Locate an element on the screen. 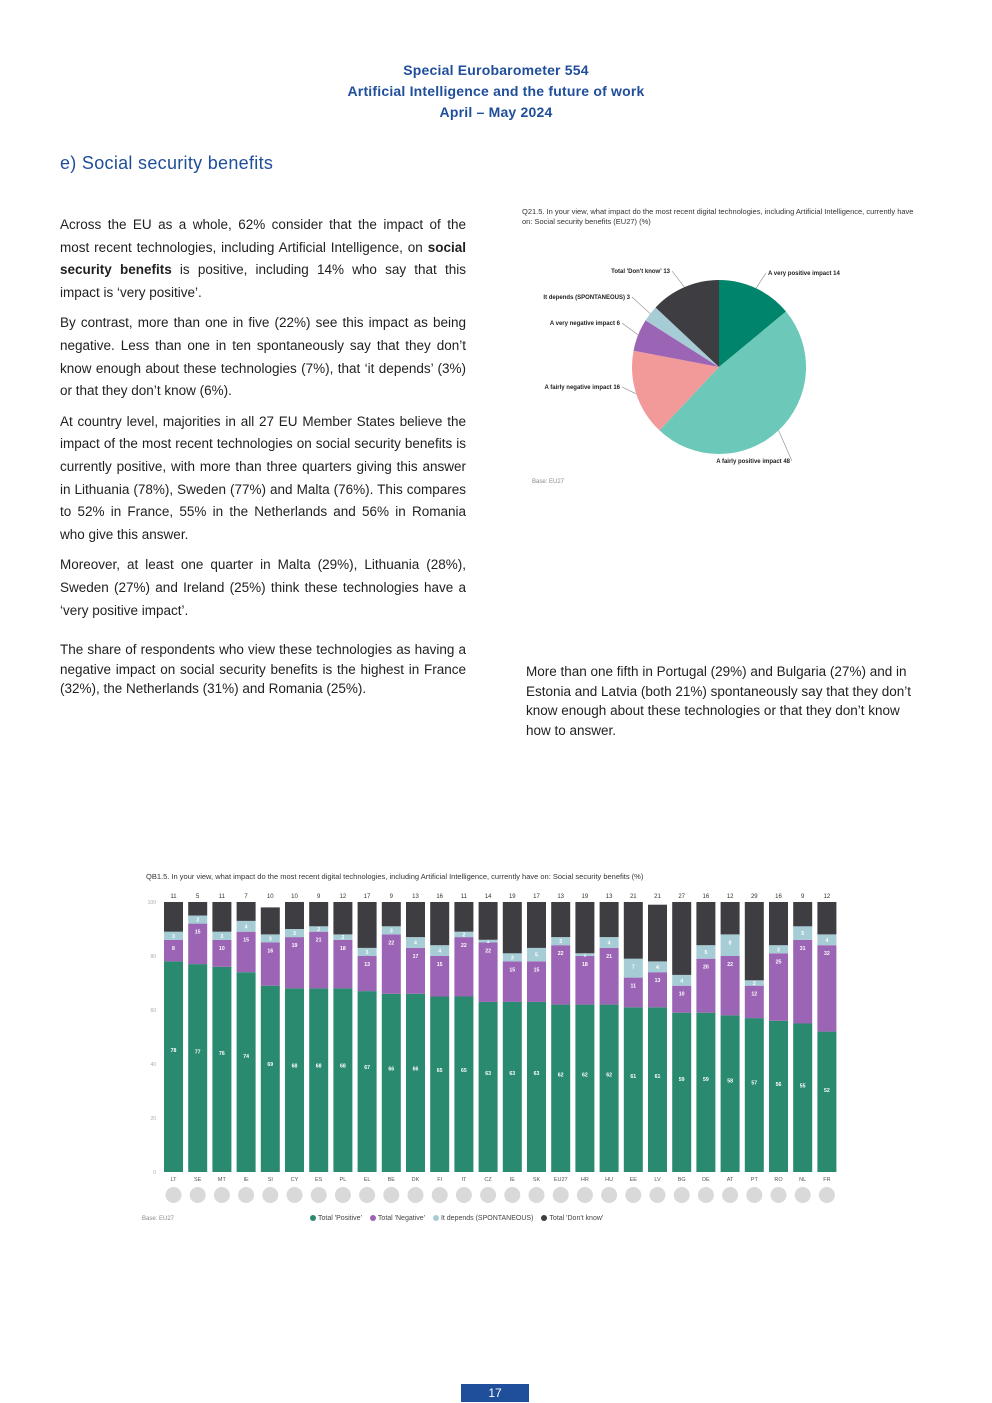 This screenshot has width=992, height=1403. bar-value-label: 69 is located at coordinates (270, 1065).